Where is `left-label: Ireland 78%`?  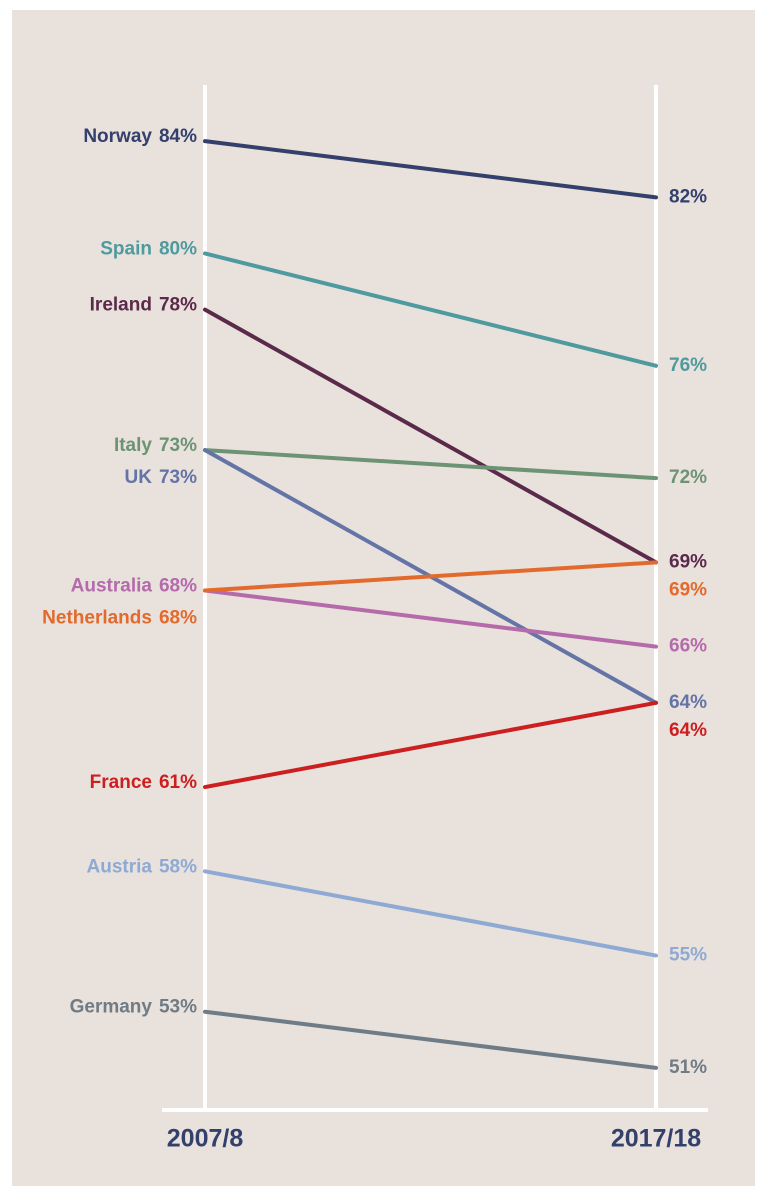 left-label: Ireland 78% is located at coordinates (143, 305).